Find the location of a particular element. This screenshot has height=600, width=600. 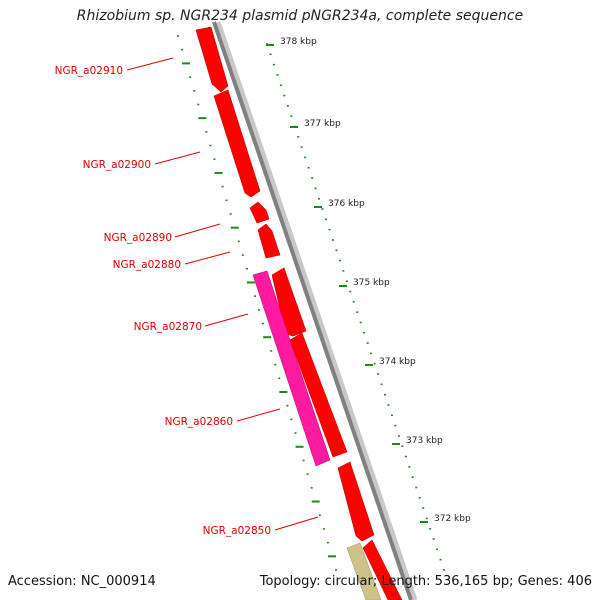

gene-label-ngr-a02910: NGR_a02910 is located at coordinates (89, 71).